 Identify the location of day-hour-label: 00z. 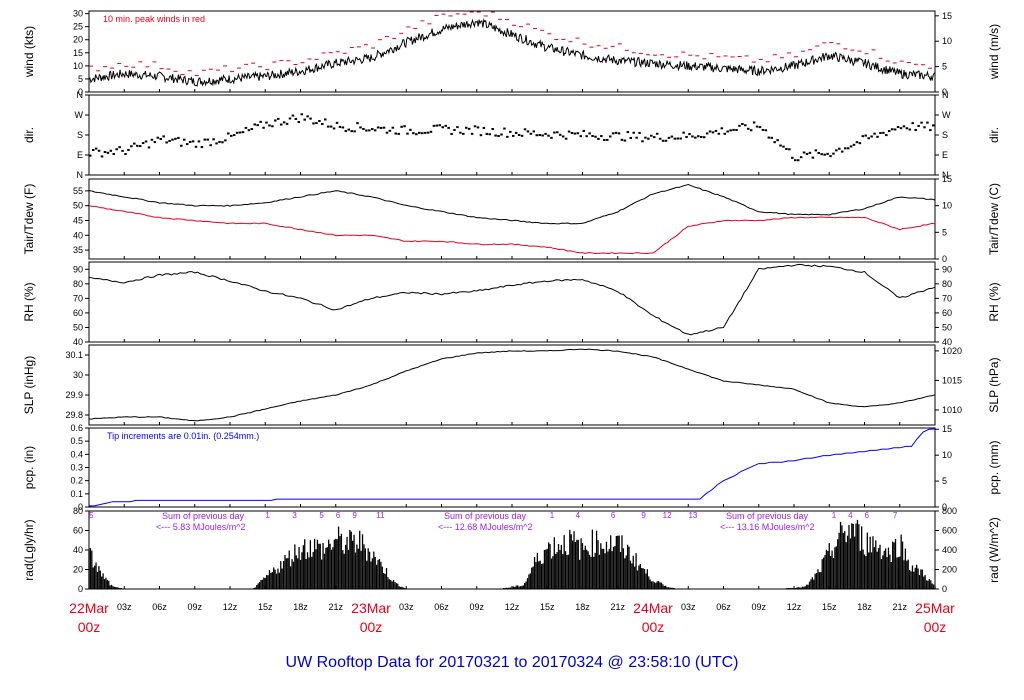
(653, 627).